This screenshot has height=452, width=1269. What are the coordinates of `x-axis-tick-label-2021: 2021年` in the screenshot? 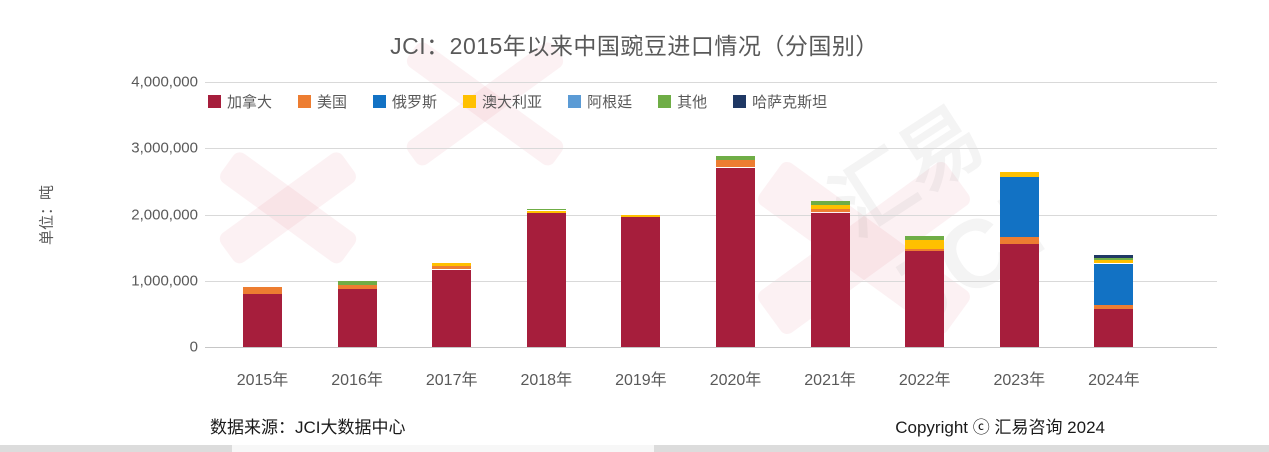 It's located at (830, 380).